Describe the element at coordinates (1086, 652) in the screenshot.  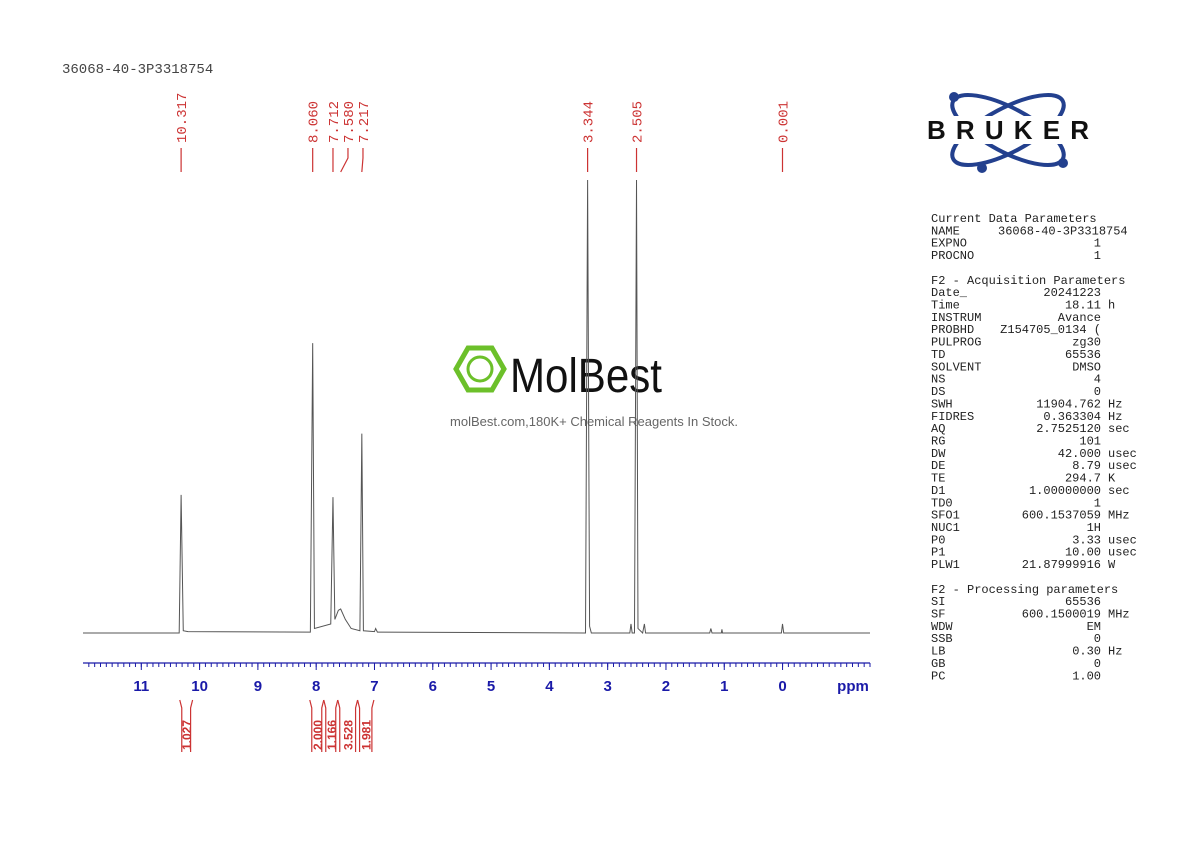
I see `param-value: 0.30` at that location.